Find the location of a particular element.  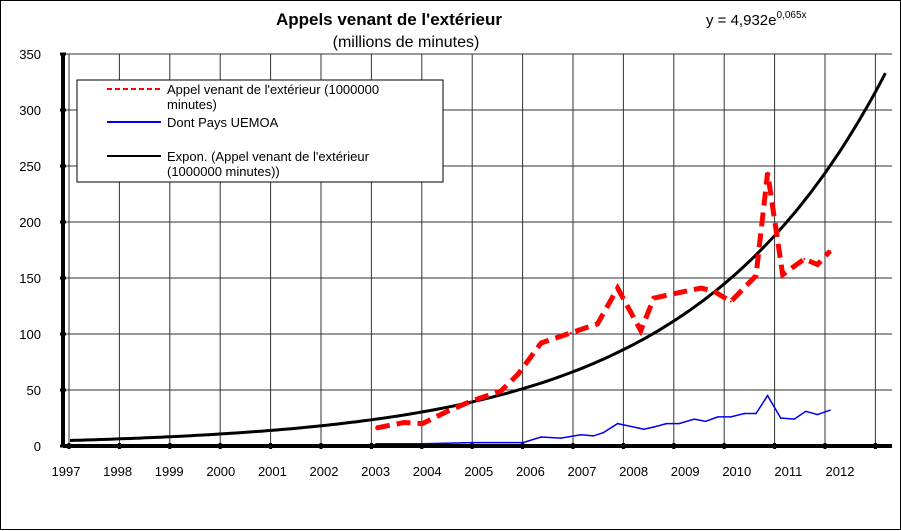

legend-box is located at coordinates (260, 131).